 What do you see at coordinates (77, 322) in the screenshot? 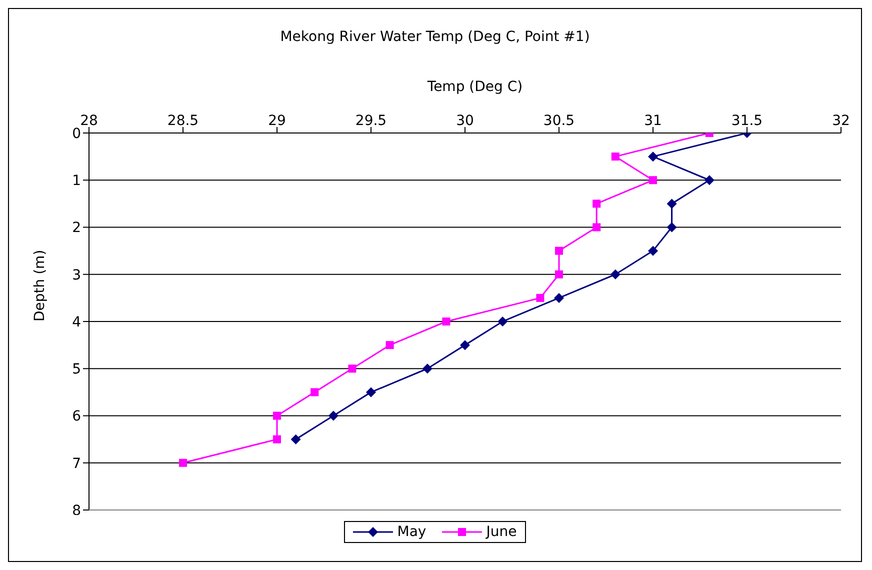
I see `y-tick-label: 4` at bounding box center [77, 322].